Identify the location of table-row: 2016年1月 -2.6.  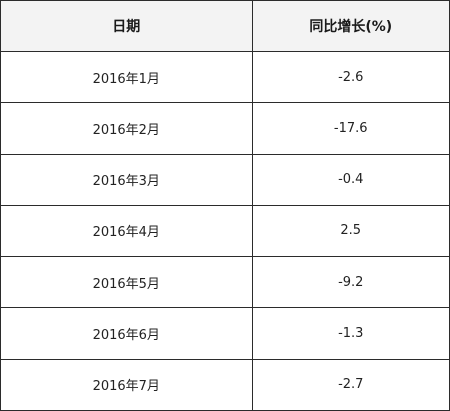
(225, 77).